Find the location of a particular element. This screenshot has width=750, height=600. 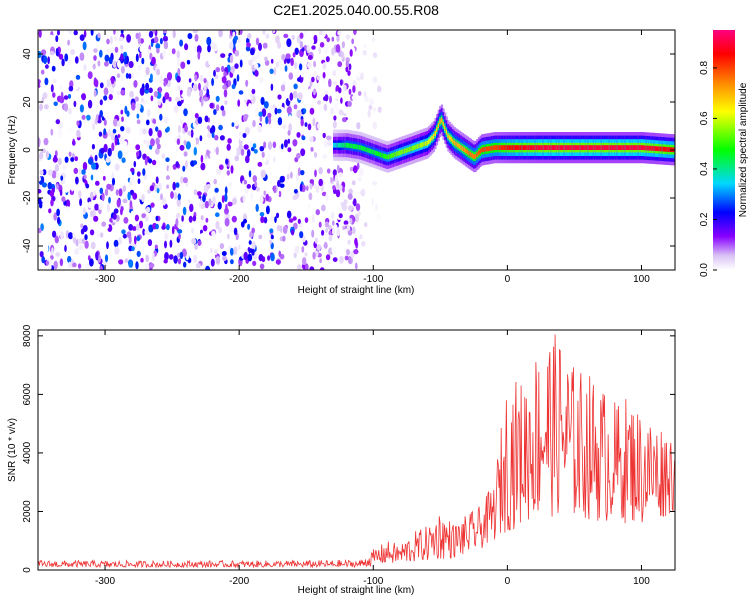

x-tick-label: 100 is located at coordinates (641, 279).